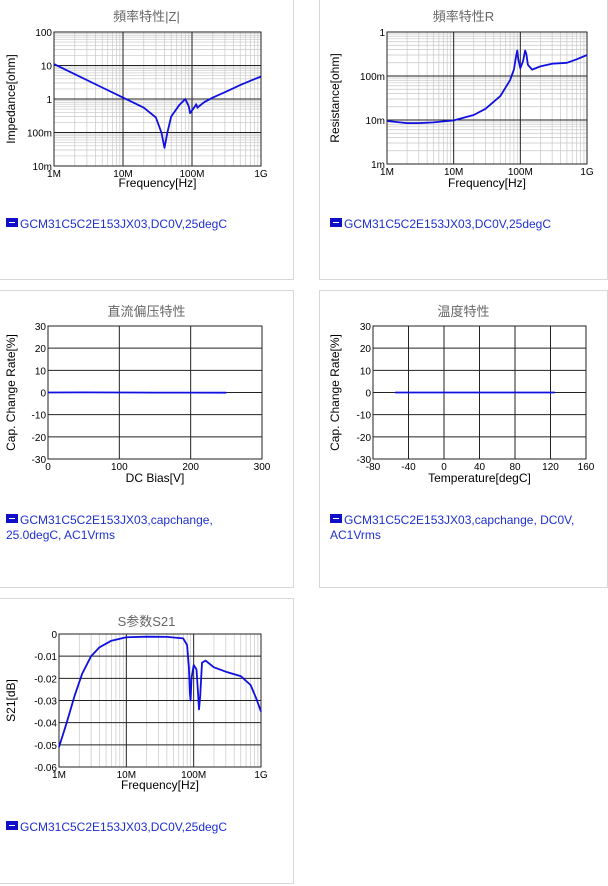 This screenshot has height=886, width=608. I want to click on y-tick-label: -0.02, so click(45, 679).